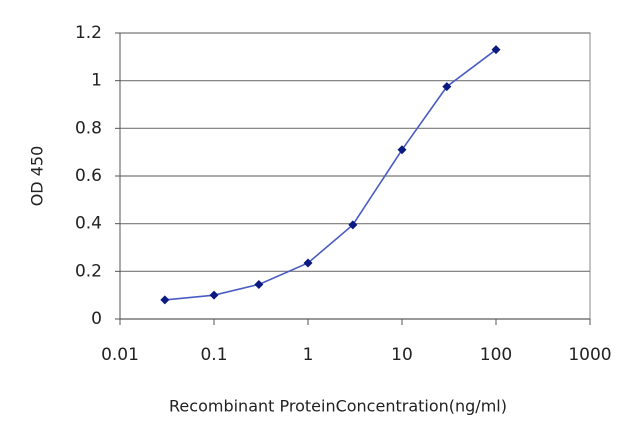  Describe the element at coordinates (589, 355) in the screenshot. I see `x-tick-label: 1000` at that location.